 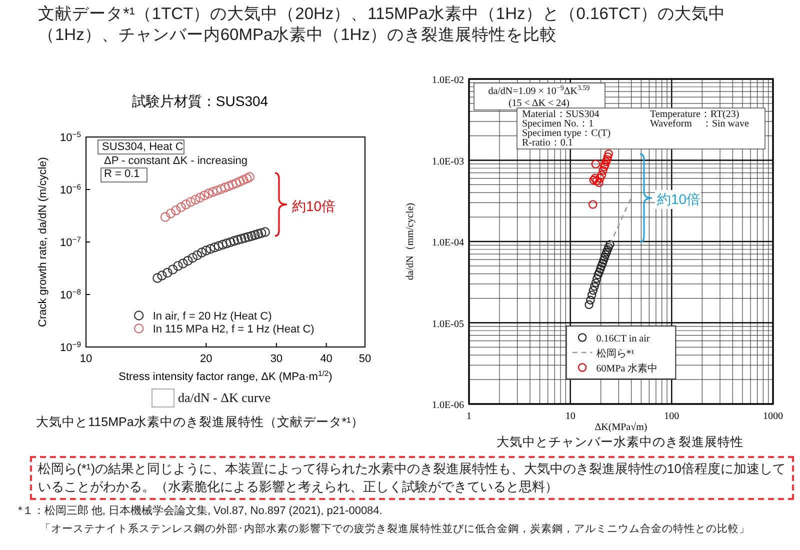 I want to click on y-tick-label: 1.0E-05, so click(x=448, y=324).